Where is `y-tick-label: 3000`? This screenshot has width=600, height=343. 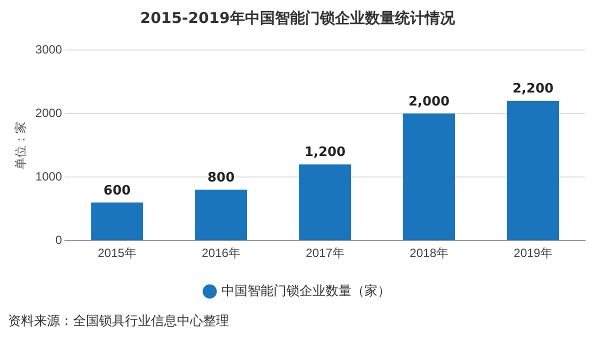
y-tick-label: 3000 is located at coordinates (48, 49).